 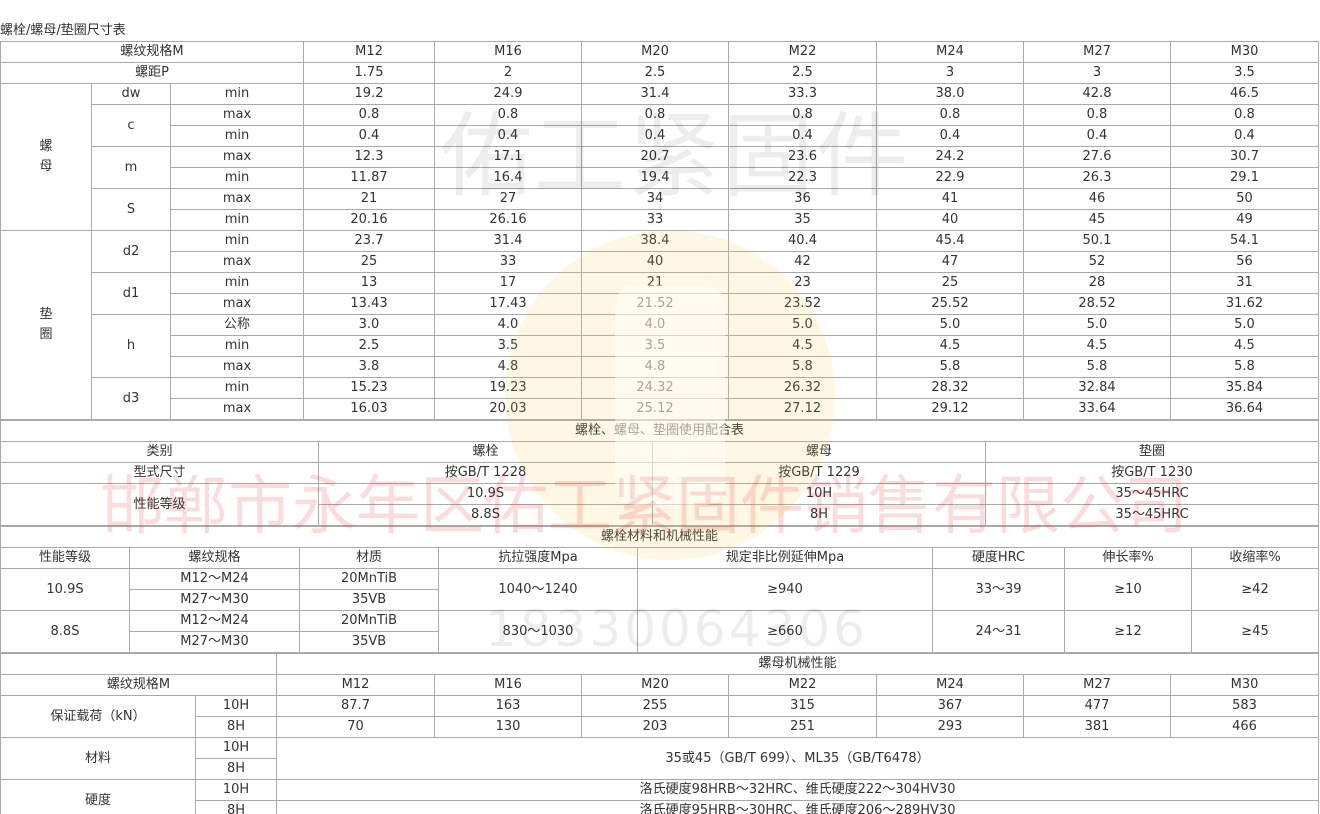 I want to click on table-cell: 10.9S, so click(x=485, y=494).